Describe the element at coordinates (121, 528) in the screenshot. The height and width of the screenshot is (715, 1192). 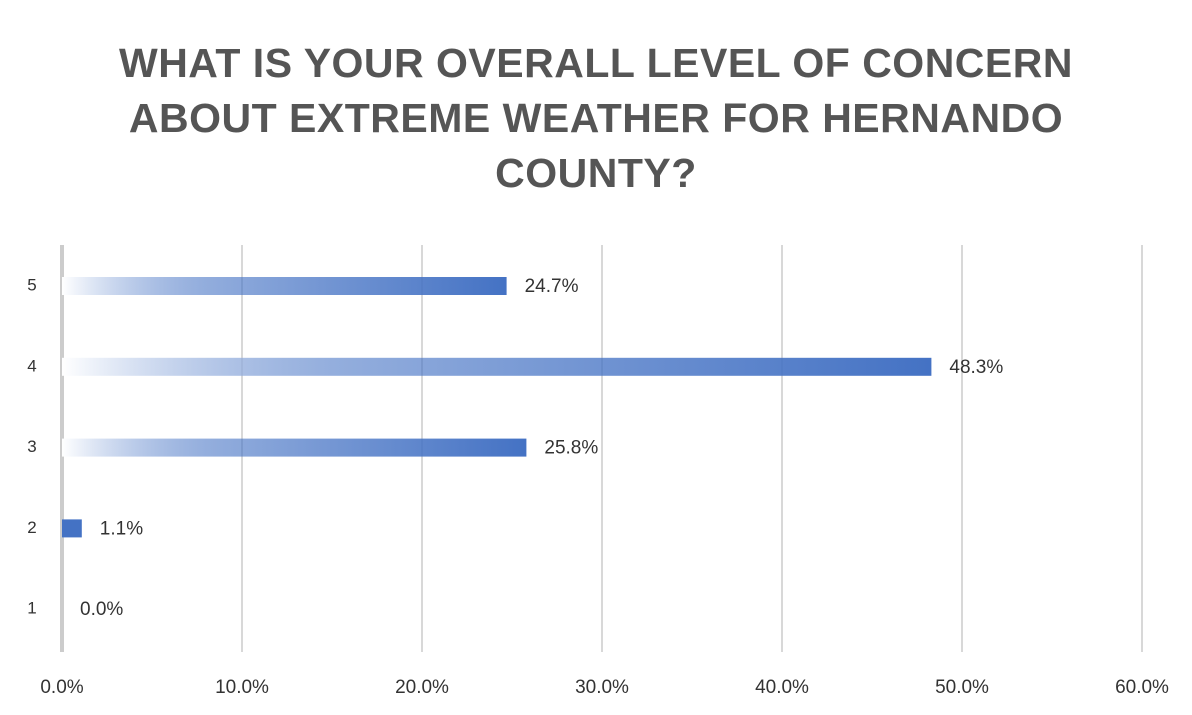
I see `value-label: 1.1%` at that location.